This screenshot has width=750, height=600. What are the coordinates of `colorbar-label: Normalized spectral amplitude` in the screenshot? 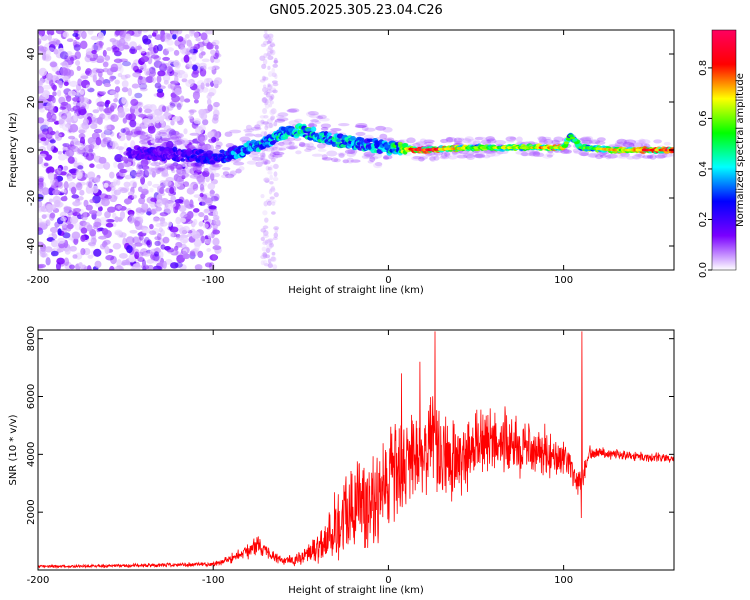 It's located at (740, 150).